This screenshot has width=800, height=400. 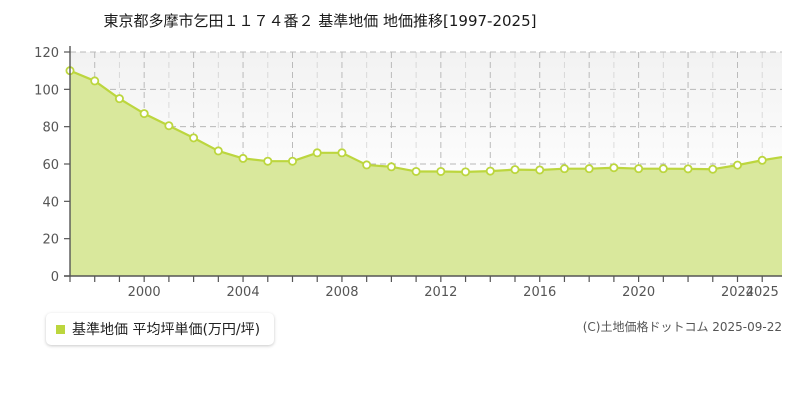 I want to click on page-title: 東京都多摩市乞田１１７４番２ 基準地価 地価推移[1997-2025], so click(x=320, y=21).